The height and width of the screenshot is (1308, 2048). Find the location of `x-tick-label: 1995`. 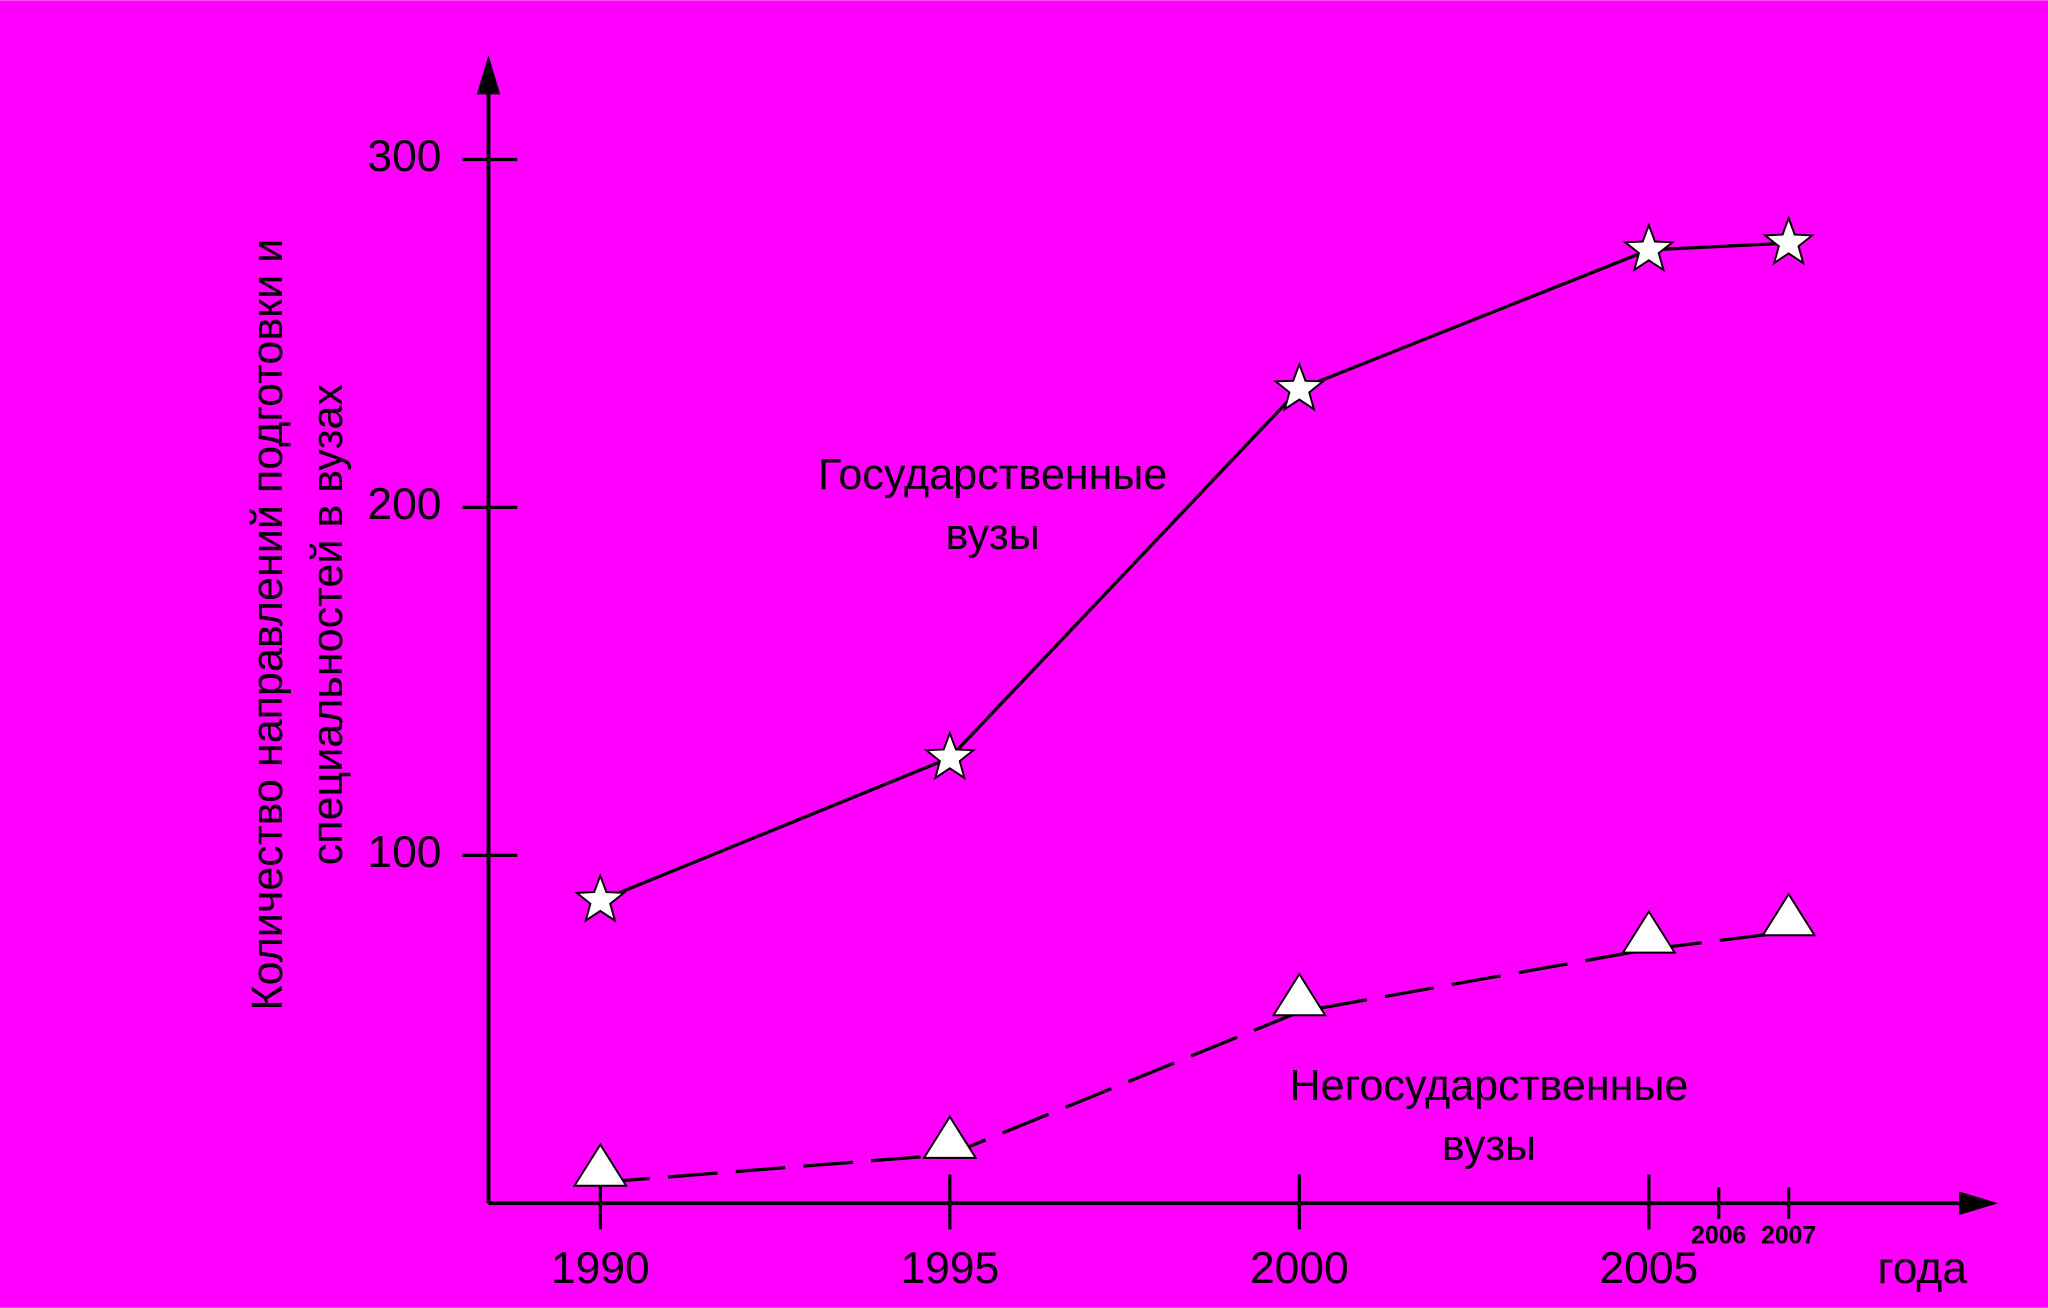

x-tick-label: 1995 is located at coordinates (949, 1268).